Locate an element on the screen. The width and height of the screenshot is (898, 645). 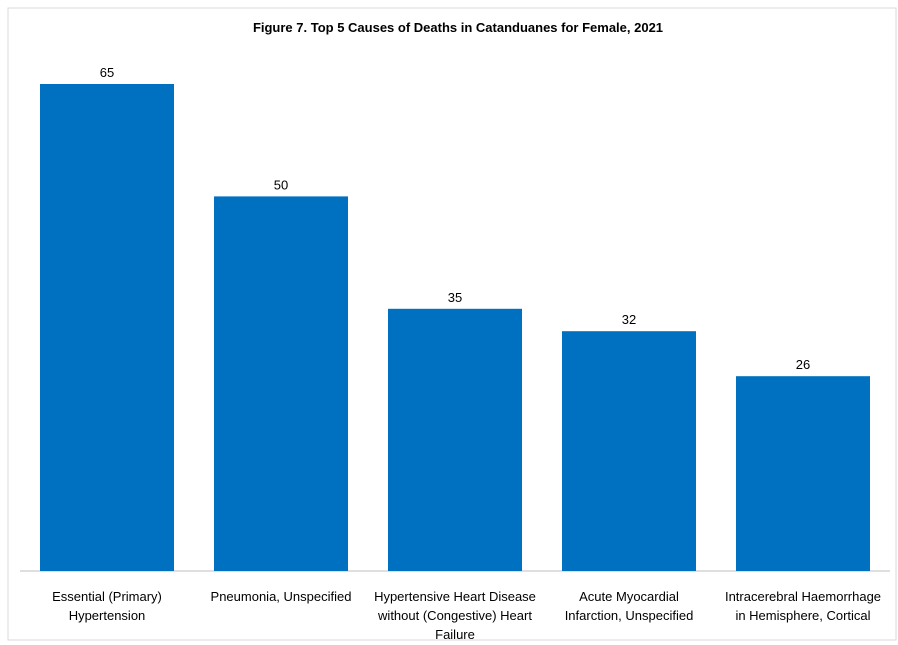
category-label-line: Acute Myocardial is located at coordinates (629, 596).